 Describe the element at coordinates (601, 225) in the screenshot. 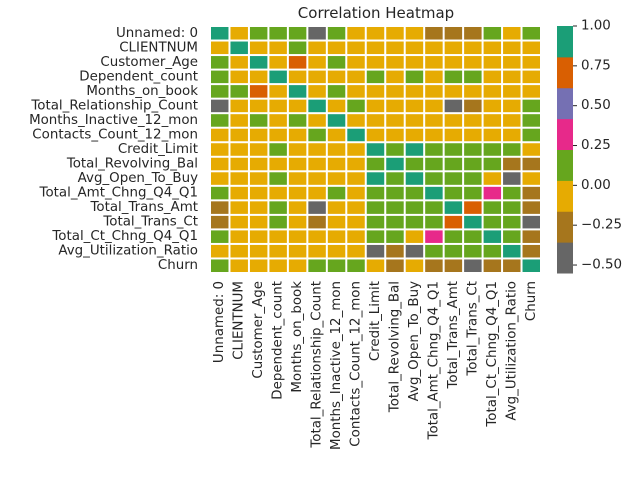

I see `colorbar-tick-label: −0.25` at that location.